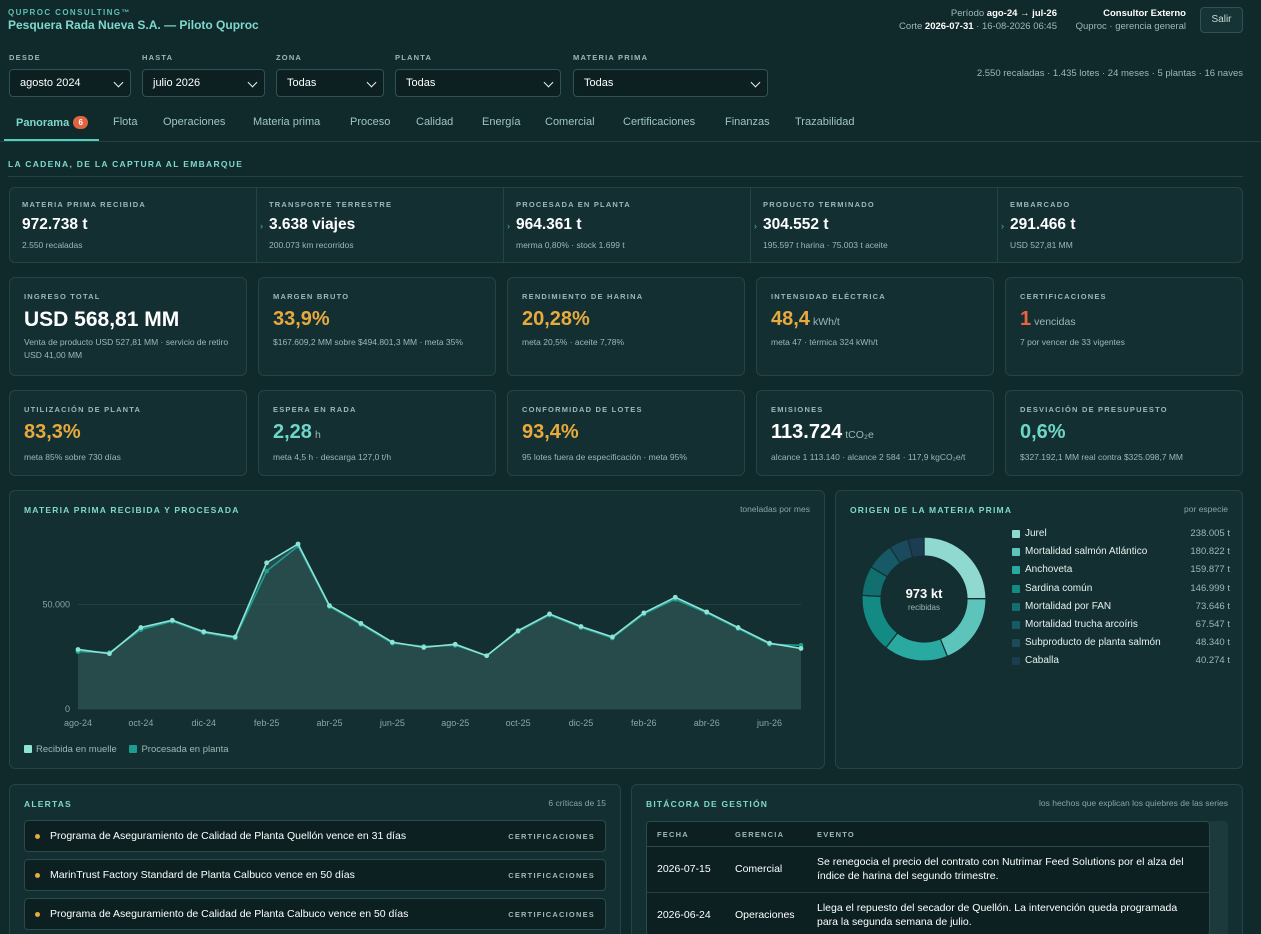  I want to click on legend-item: Mortalidad trucha arcoíris 67.547 t, so click(1121, 627).